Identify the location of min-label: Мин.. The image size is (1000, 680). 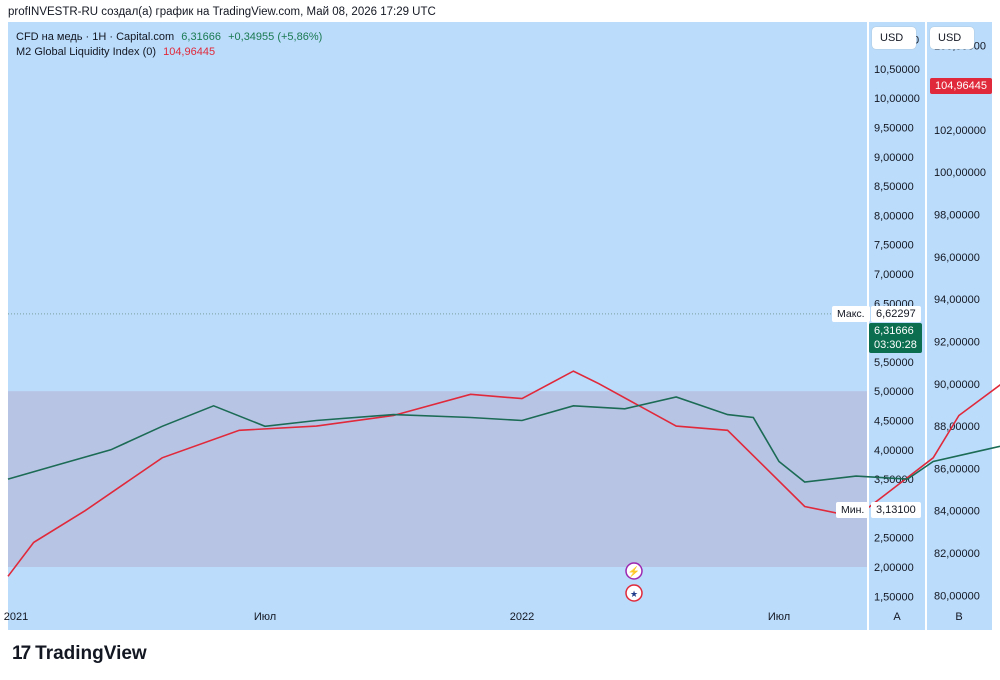
(853, 510).